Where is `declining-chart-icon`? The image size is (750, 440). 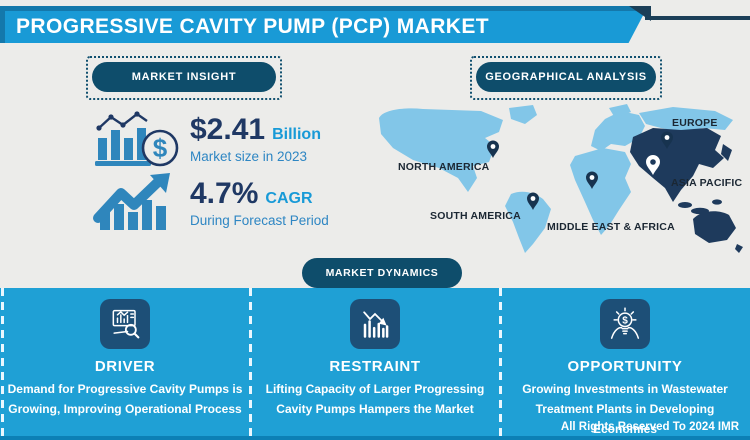
declining-chart-icon is located at coordinates (376, 324).